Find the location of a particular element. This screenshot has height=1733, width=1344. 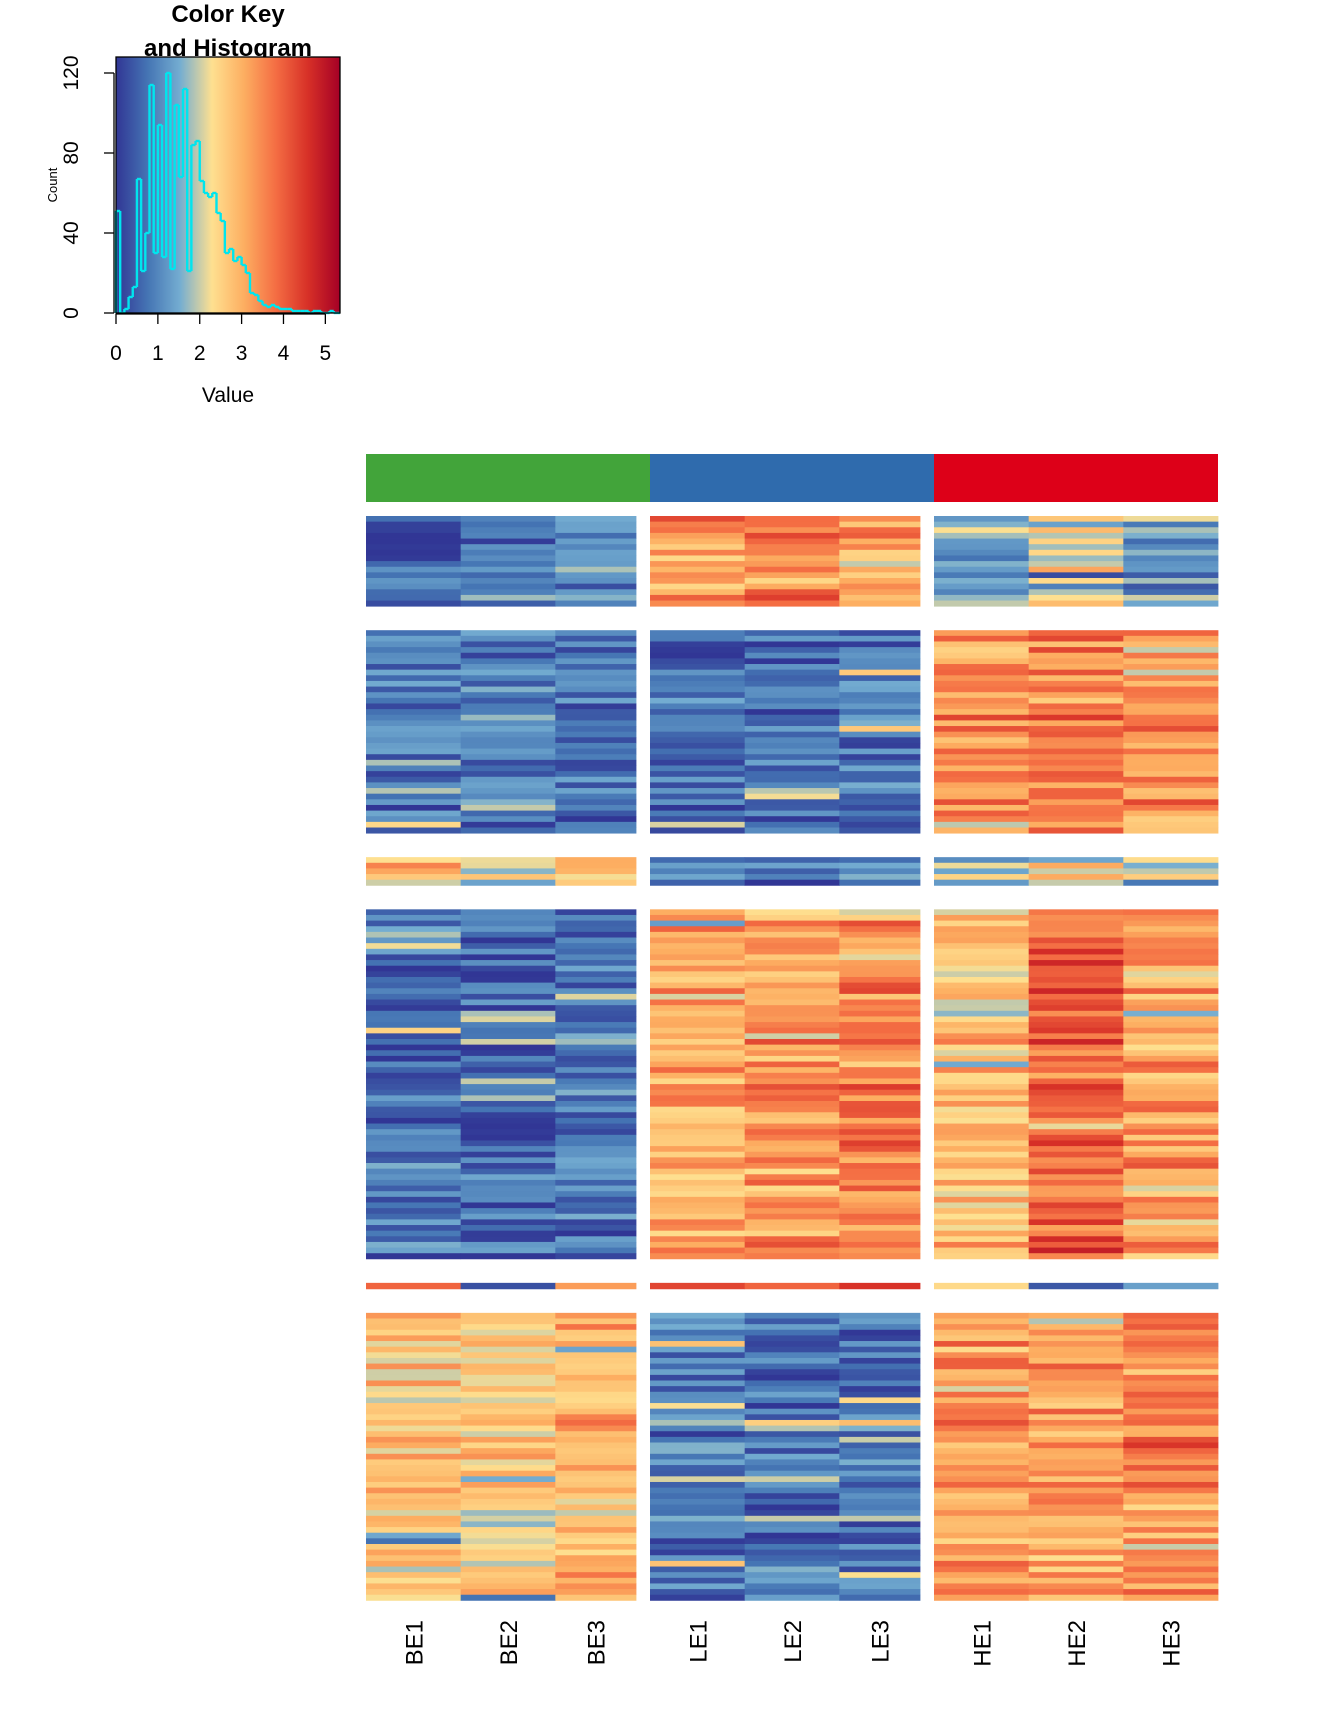

color-key-frame is located at coordinates (228, 185).